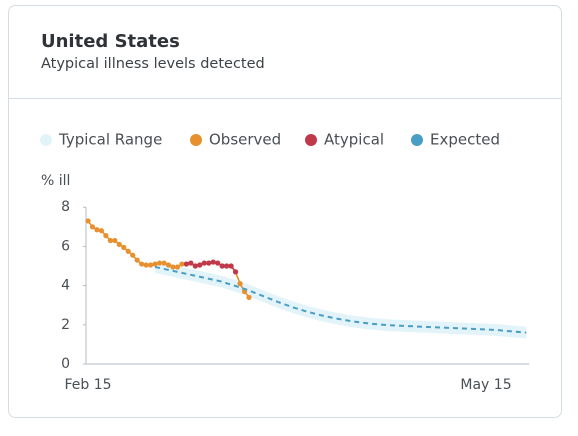 This screenshot has width=578, height=436. I want to click on series-line, so click(340, 300).